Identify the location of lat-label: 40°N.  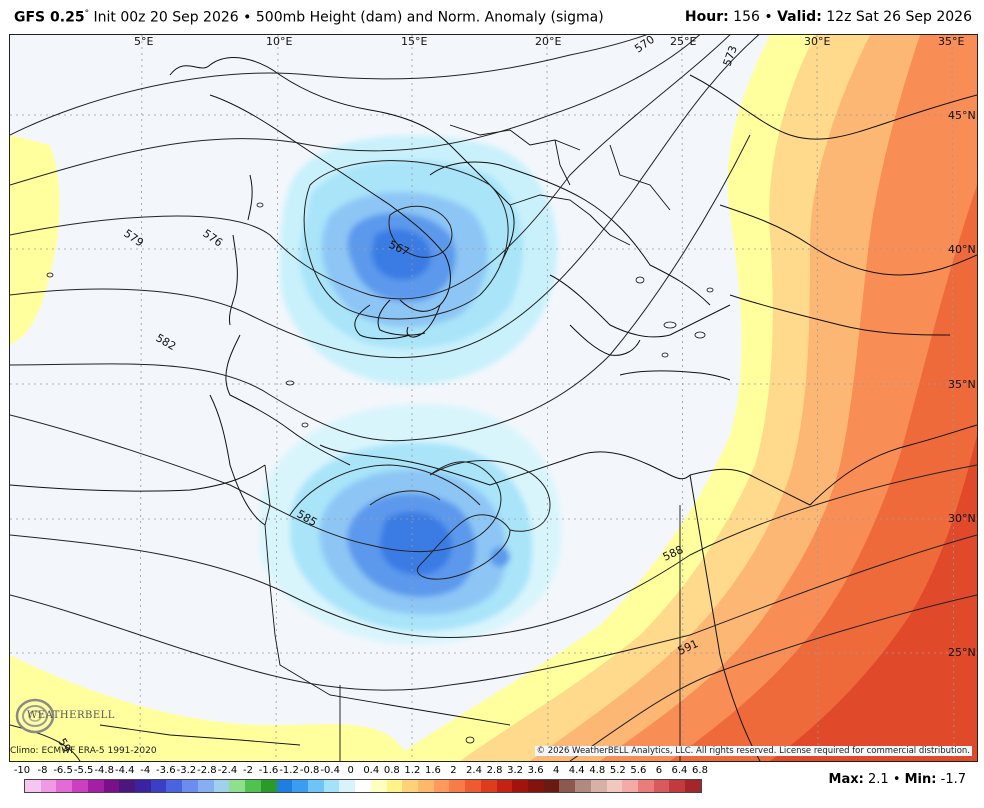
(962, 249).